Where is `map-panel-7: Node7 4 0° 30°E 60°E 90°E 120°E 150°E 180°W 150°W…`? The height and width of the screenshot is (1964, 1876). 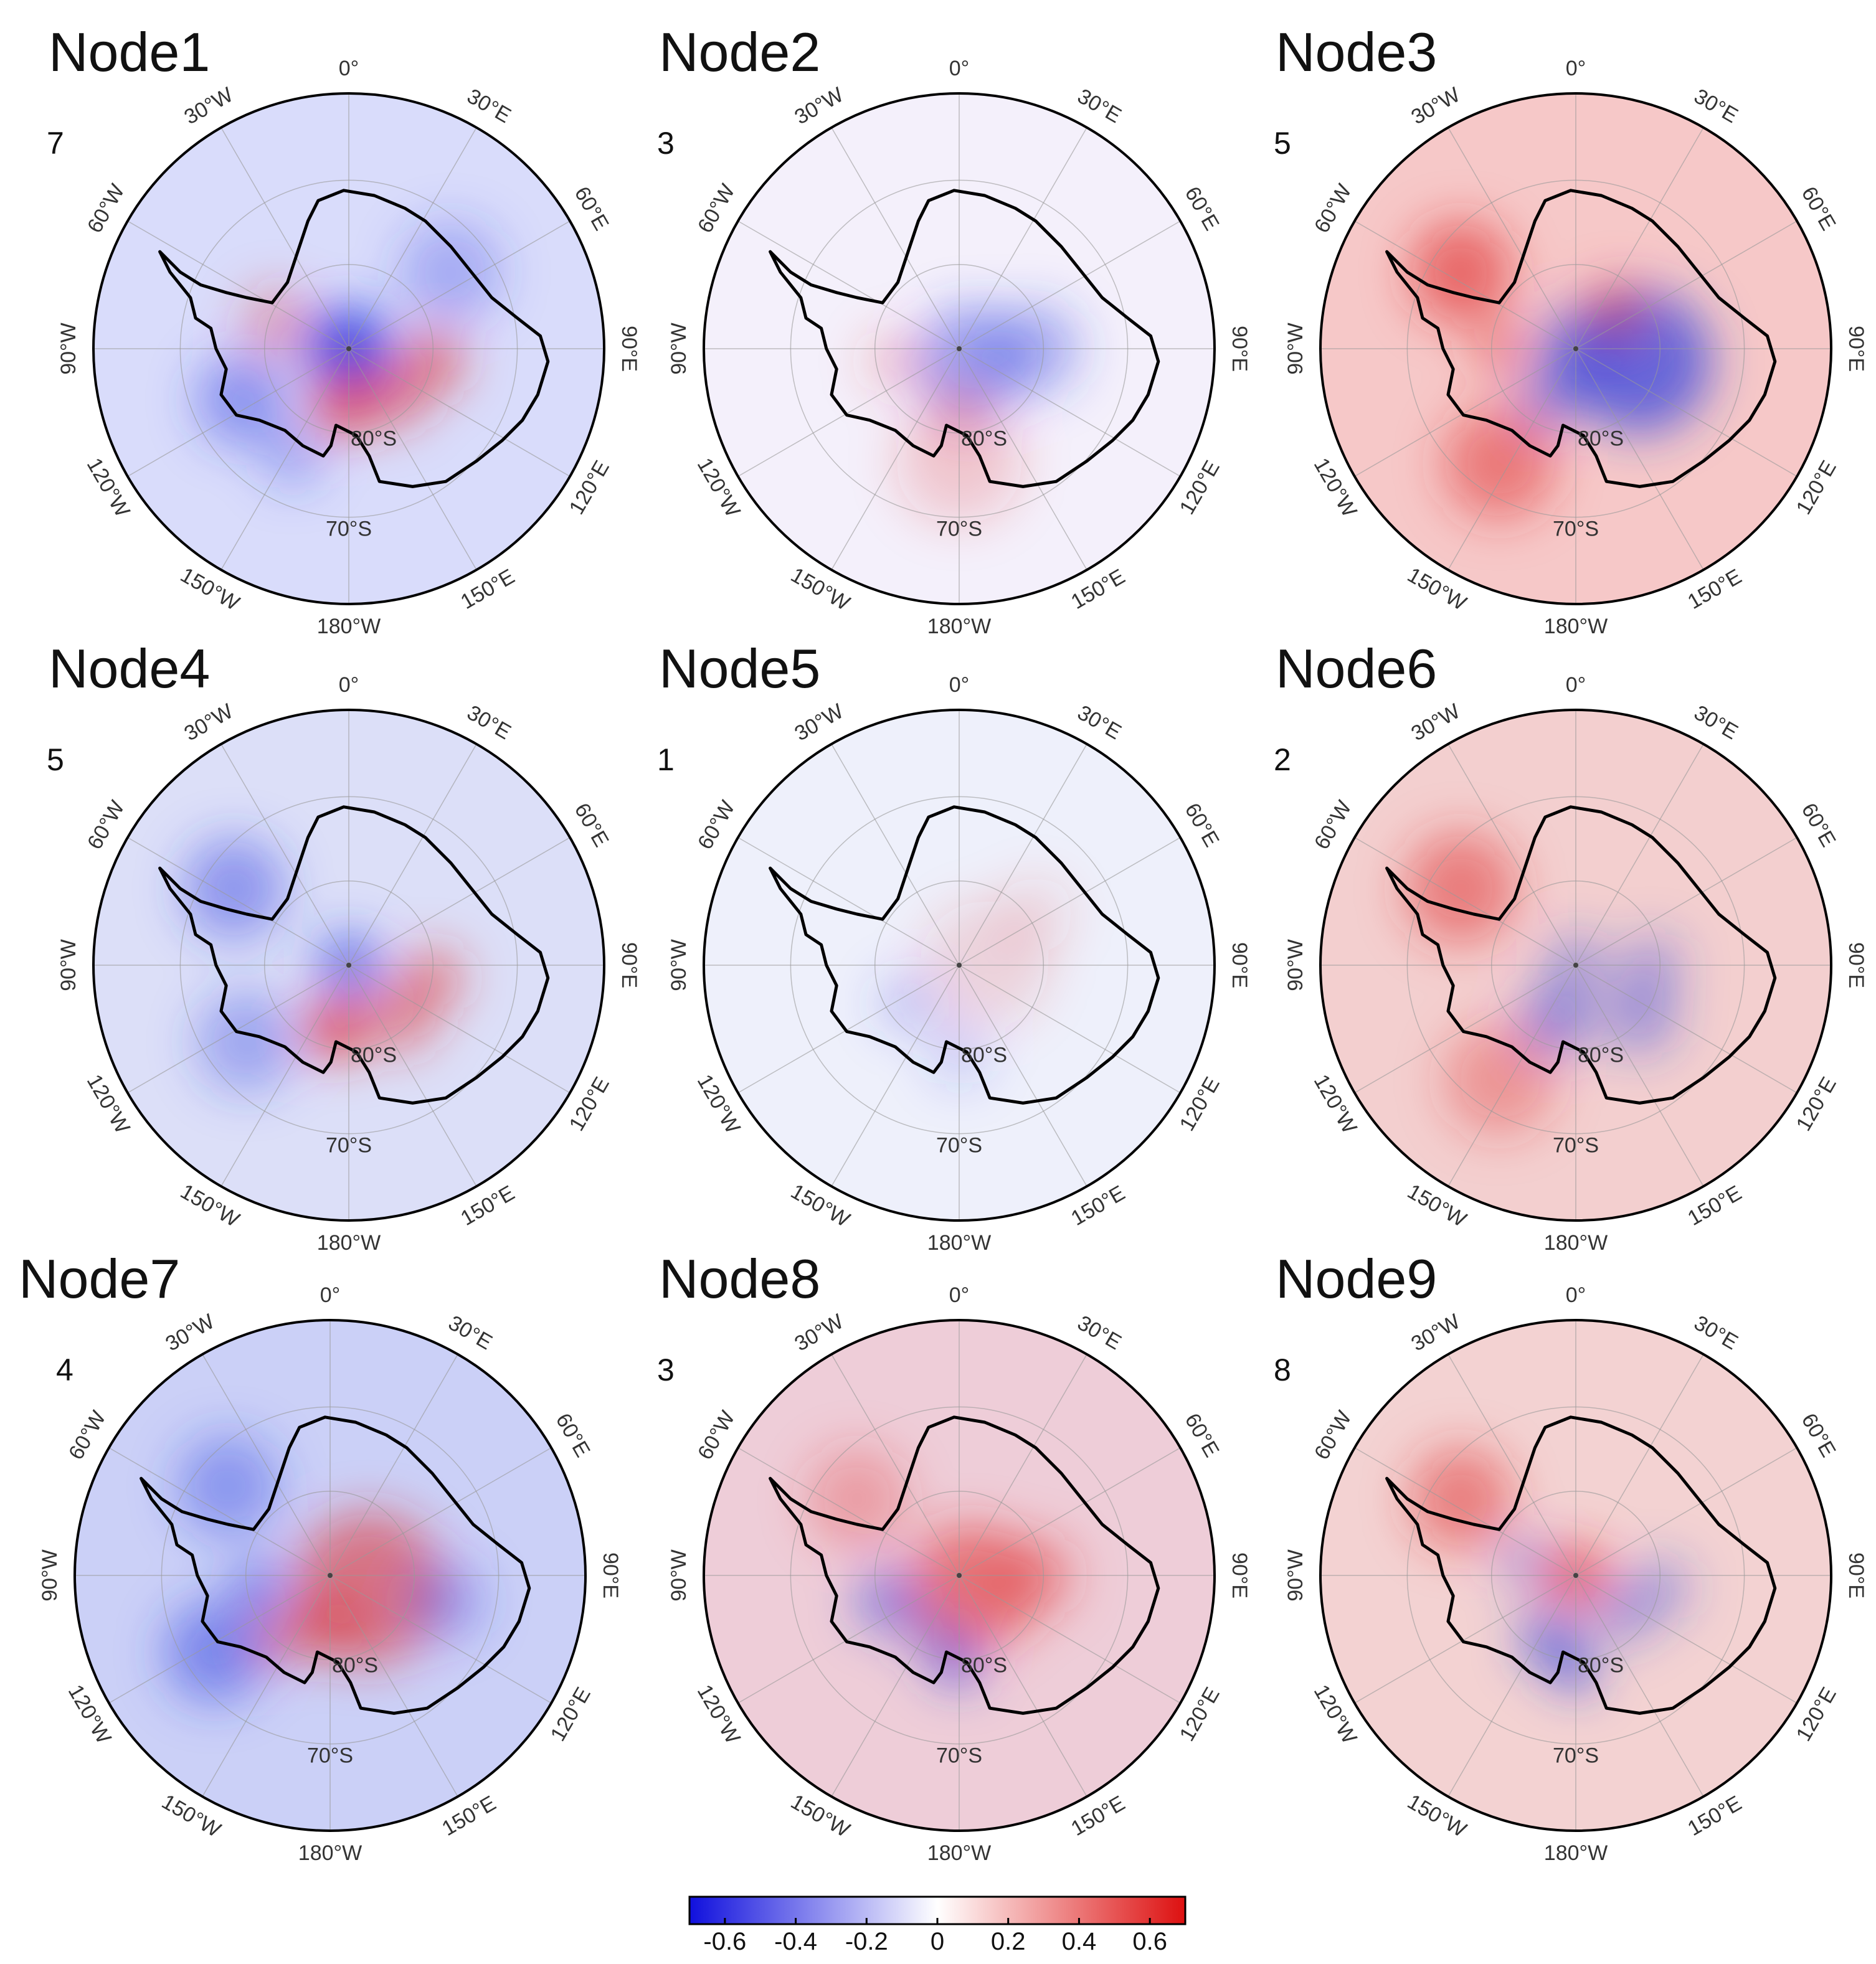 map-panel-7: Node7 4 0° 30°E 60°E 90°E 120°E 150°E 180°W 150°W… is located at coordinates (330, 1563).